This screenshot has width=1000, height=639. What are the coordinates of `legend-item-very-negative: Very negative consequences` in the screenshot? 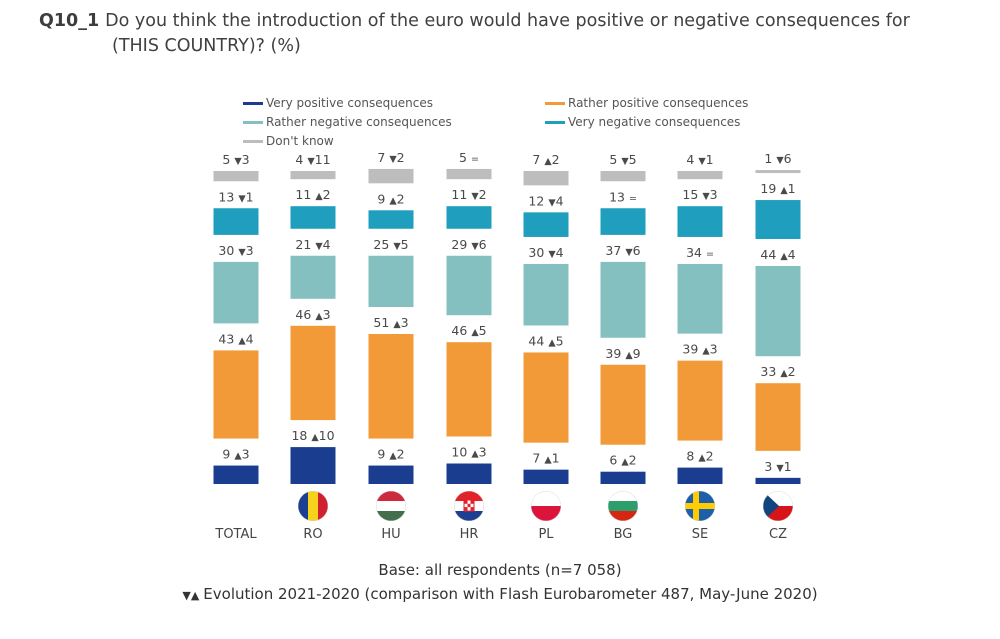 It's located at (642, 122).